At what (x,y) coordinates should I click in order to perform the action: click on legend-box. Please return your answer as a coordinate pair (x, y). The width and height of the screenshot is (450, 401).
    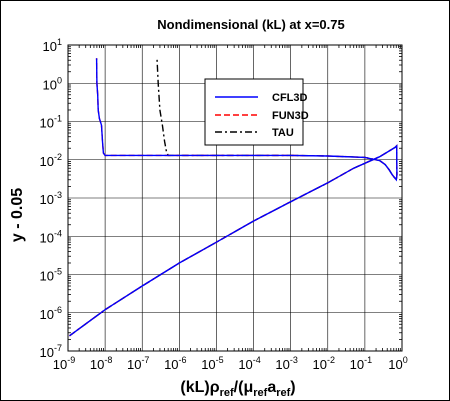
    Looking at the image, I should click on (254, 112).